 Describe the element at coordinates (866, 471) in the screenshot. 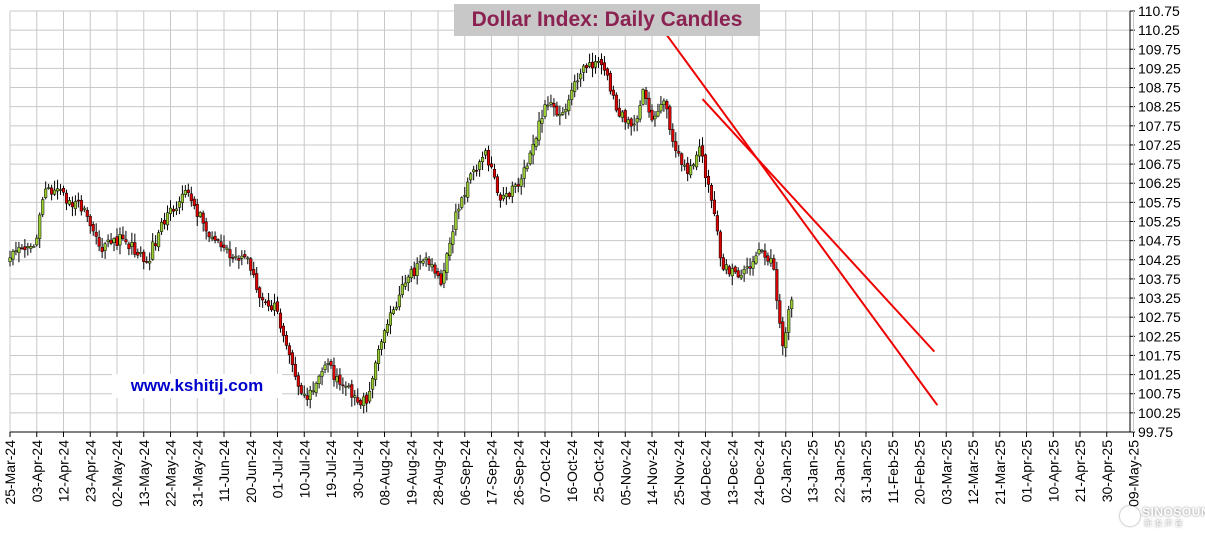

I see `x-tick-label: 31-Jan-25` at that location.